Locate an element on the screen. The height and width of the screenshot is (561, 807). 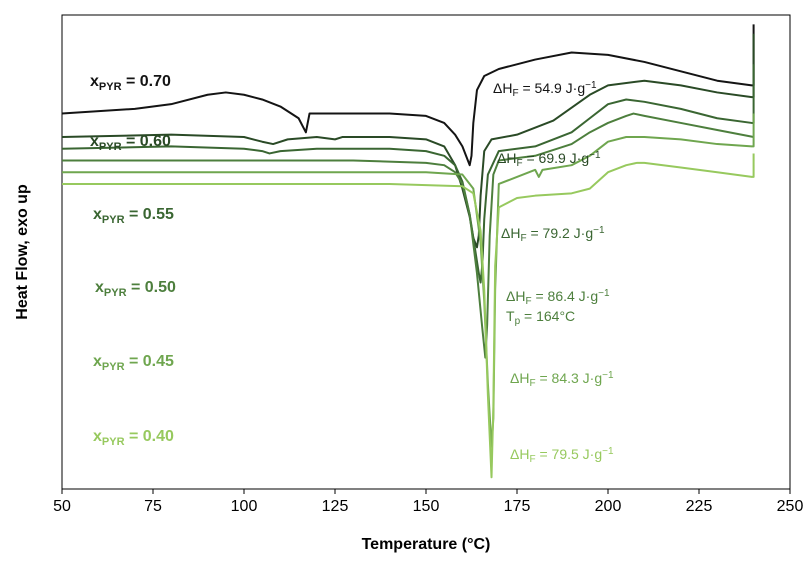
peak-prefix: T is located at coordinates (510, 316).